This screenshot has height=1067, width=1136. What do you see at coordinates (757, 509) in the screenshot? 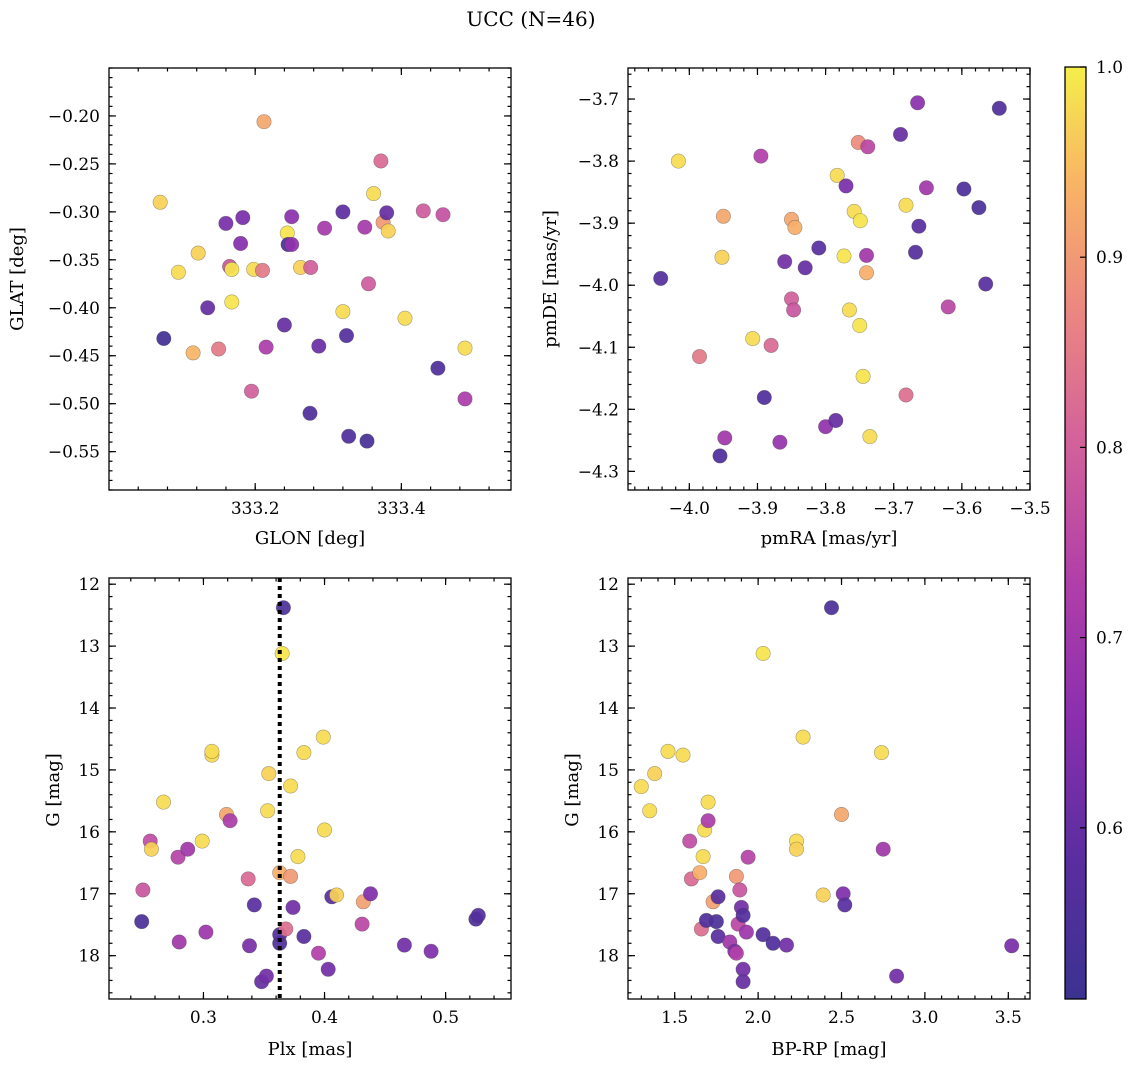
I see `pm-x-tick-label: −3.9` at bounding box center [757, 509].